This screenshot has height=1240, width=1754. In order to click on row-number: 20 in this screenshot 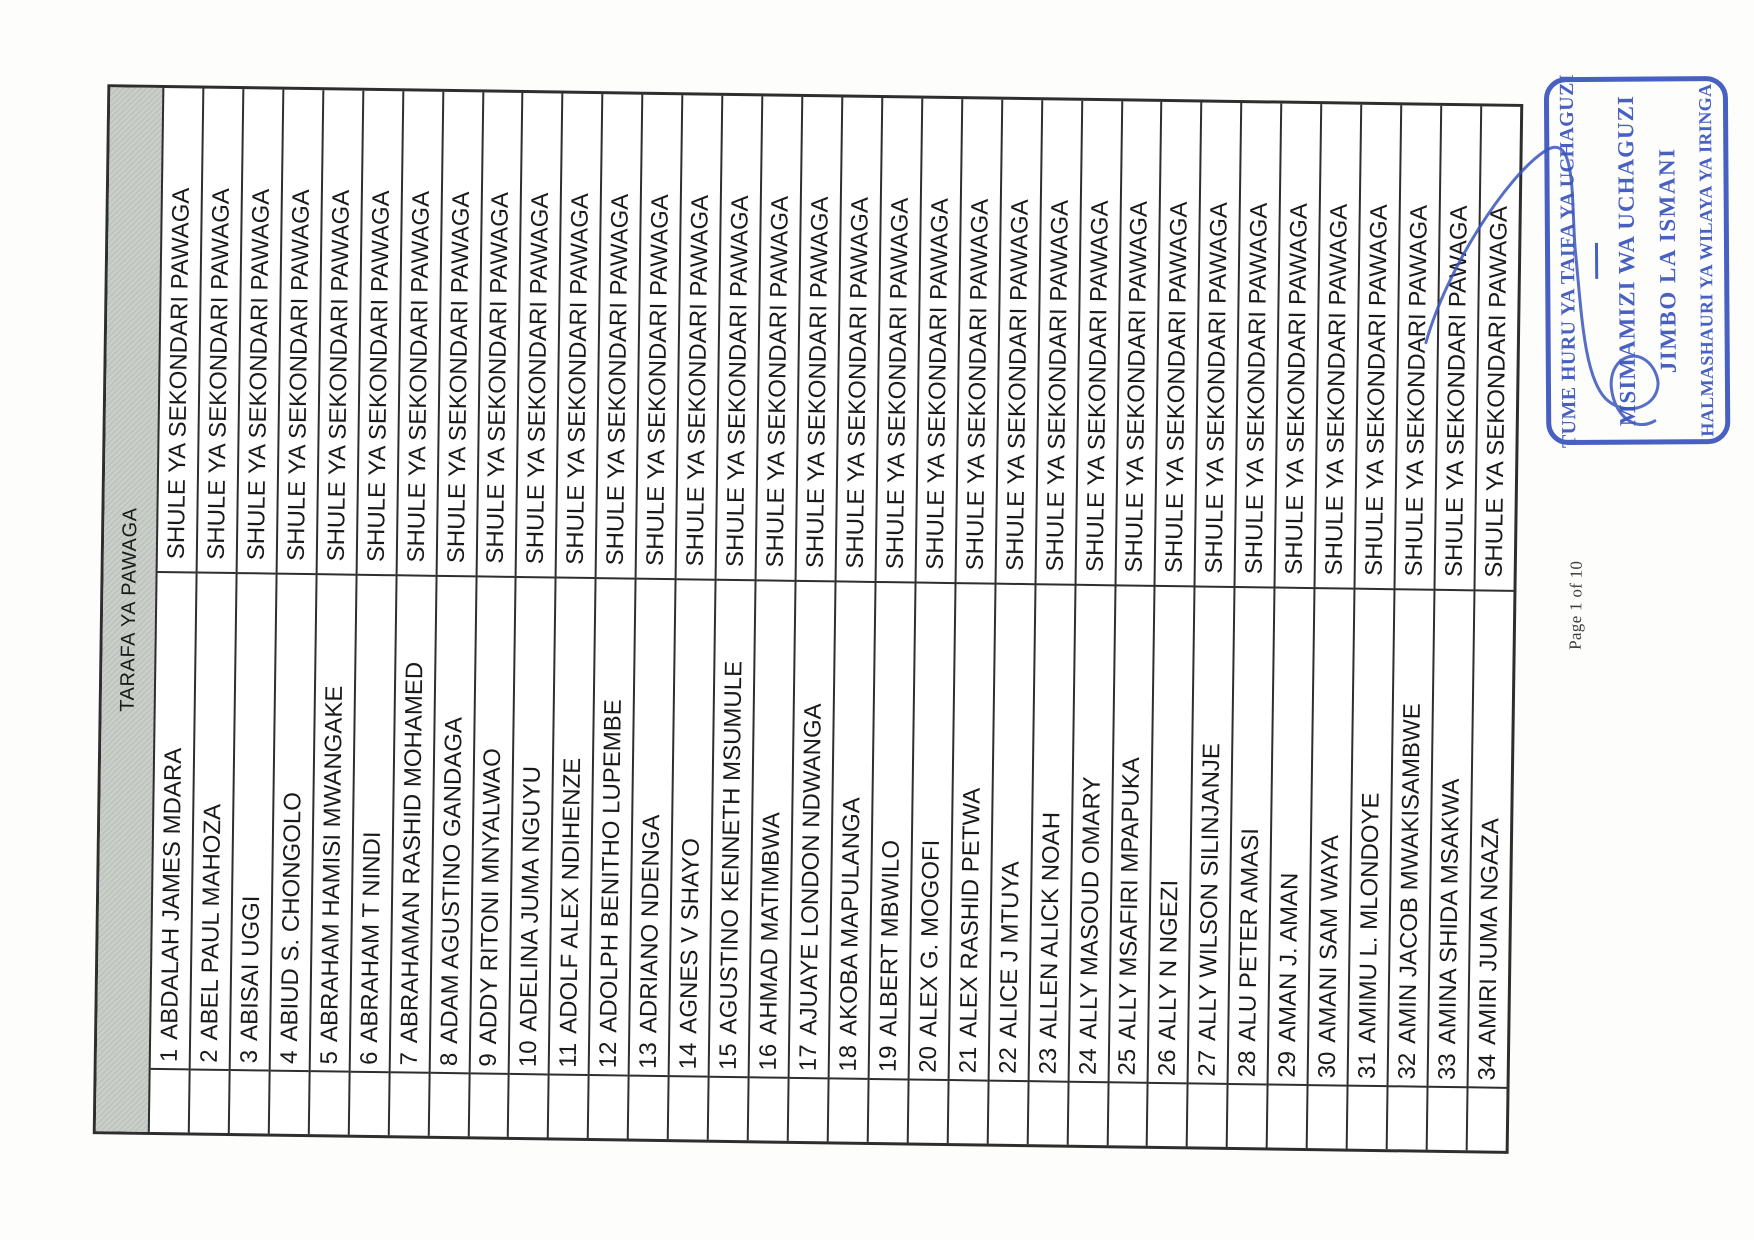, I will do `click(928, 1059)`.